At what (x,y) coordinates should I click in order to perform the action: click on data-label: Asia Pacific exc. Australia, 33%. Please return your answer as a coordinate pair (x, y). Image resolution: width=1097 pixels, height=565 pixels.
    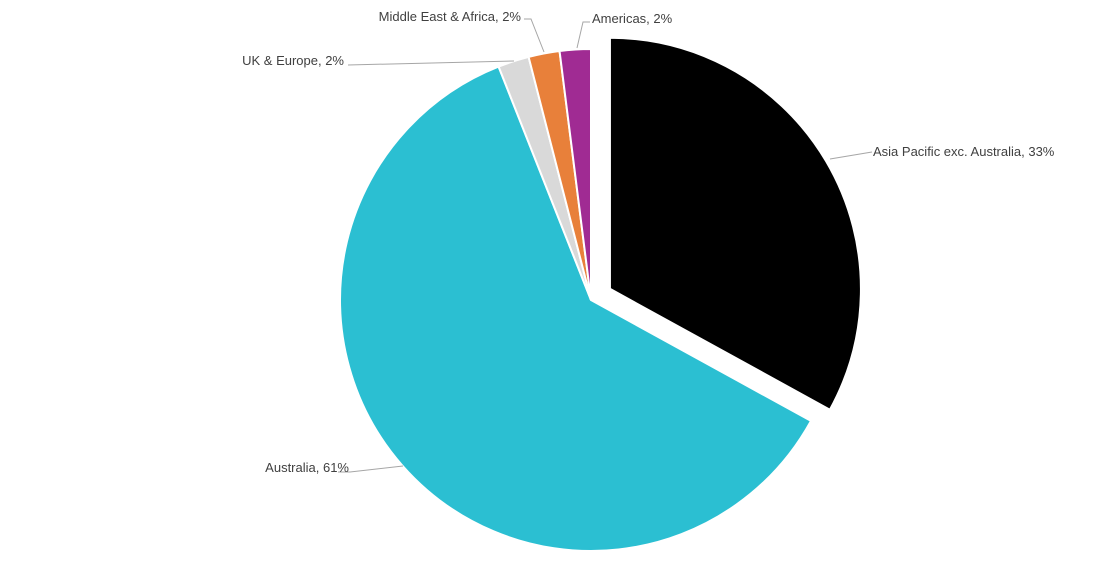
    Looking at the image, I should click on (964, 151).